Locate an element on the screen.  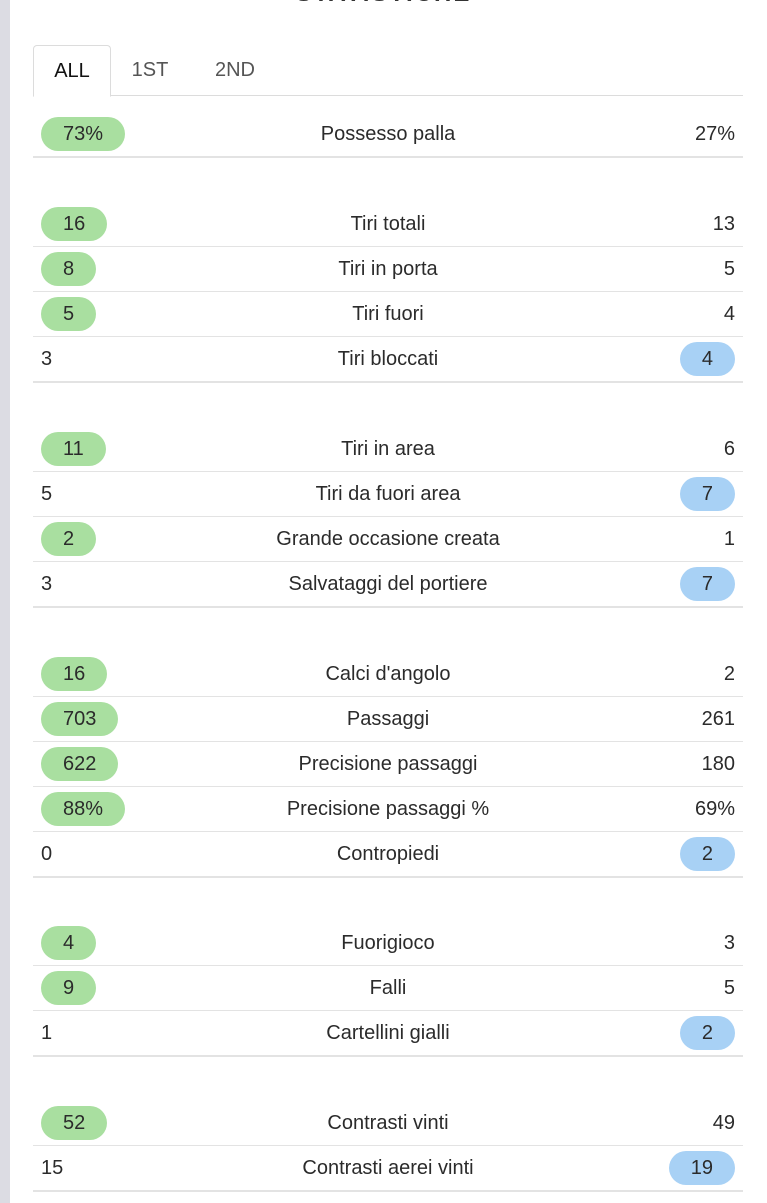
page-title: STATISTICHE is located at coordinates (383, 5).